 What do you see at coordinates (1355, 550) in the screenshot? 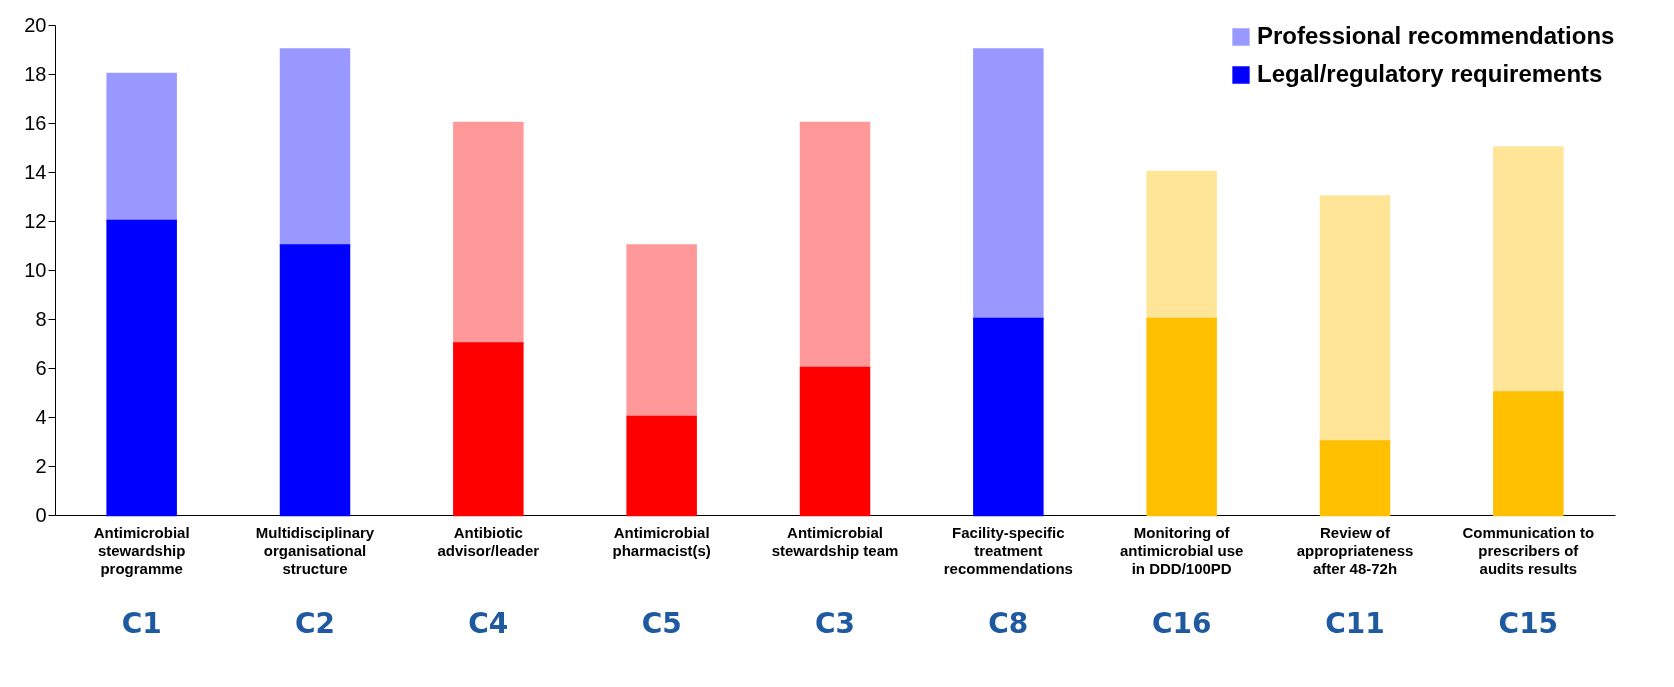
I see `x-tick-label: Review of appropriateness after 48-72h` at bounding box center [1355, 550].